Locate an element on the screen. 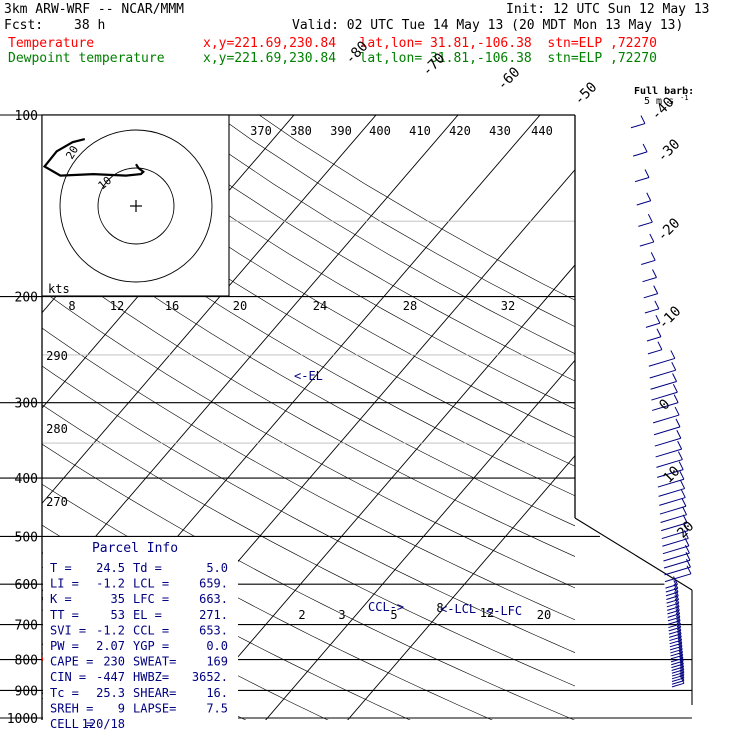  parcel-info-value: 169 is located at coordinates (217, 662).